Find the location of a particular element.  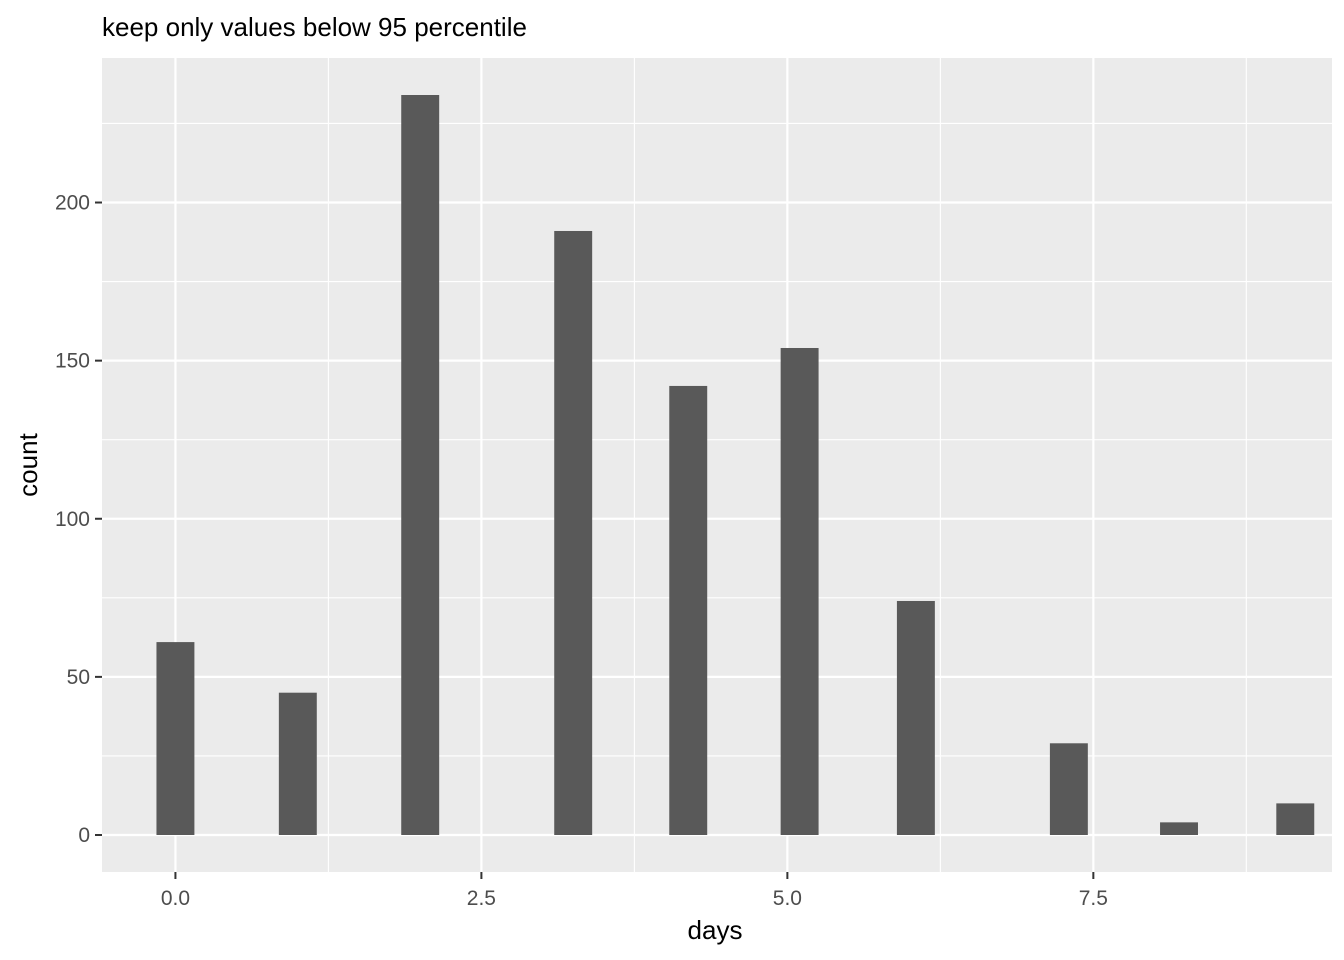

y-tick-label: 0 is located at coordinates (84, 835).